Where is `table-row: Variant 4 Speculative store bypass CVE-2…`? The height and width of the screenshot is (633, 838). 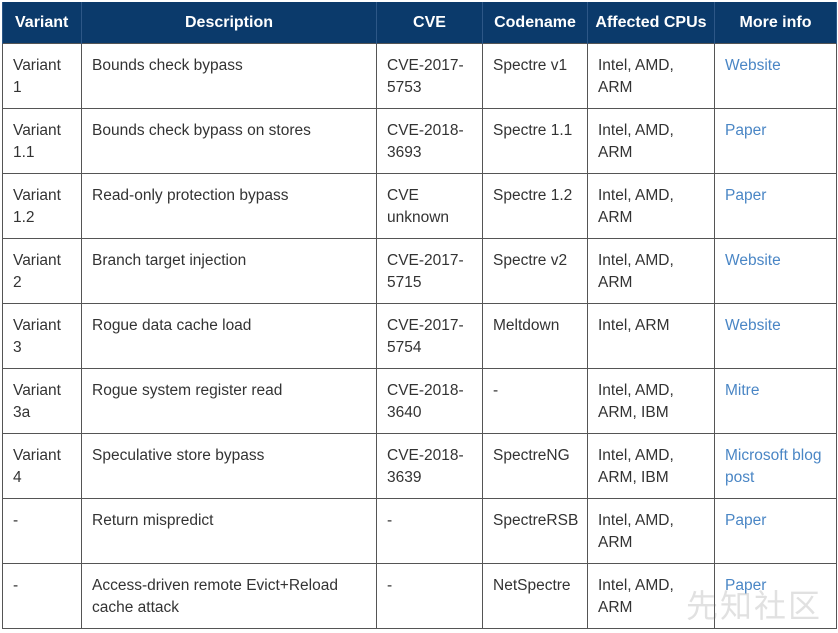
table-row: Variant 4 Speculative store bypass CVE-2… is located at coordinates (419, 466).